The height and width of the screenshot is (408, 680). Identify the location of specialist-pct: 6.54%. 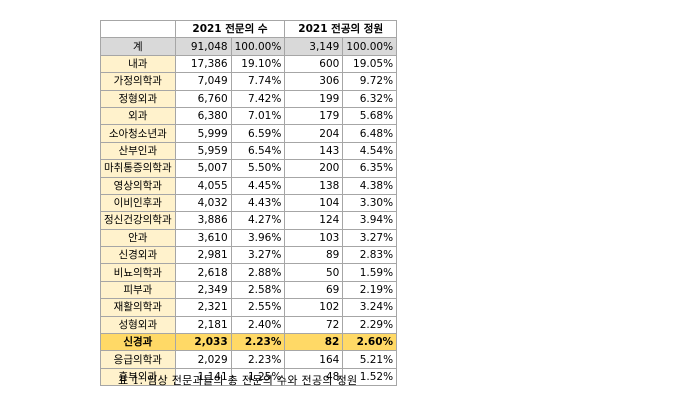
(258, 151).